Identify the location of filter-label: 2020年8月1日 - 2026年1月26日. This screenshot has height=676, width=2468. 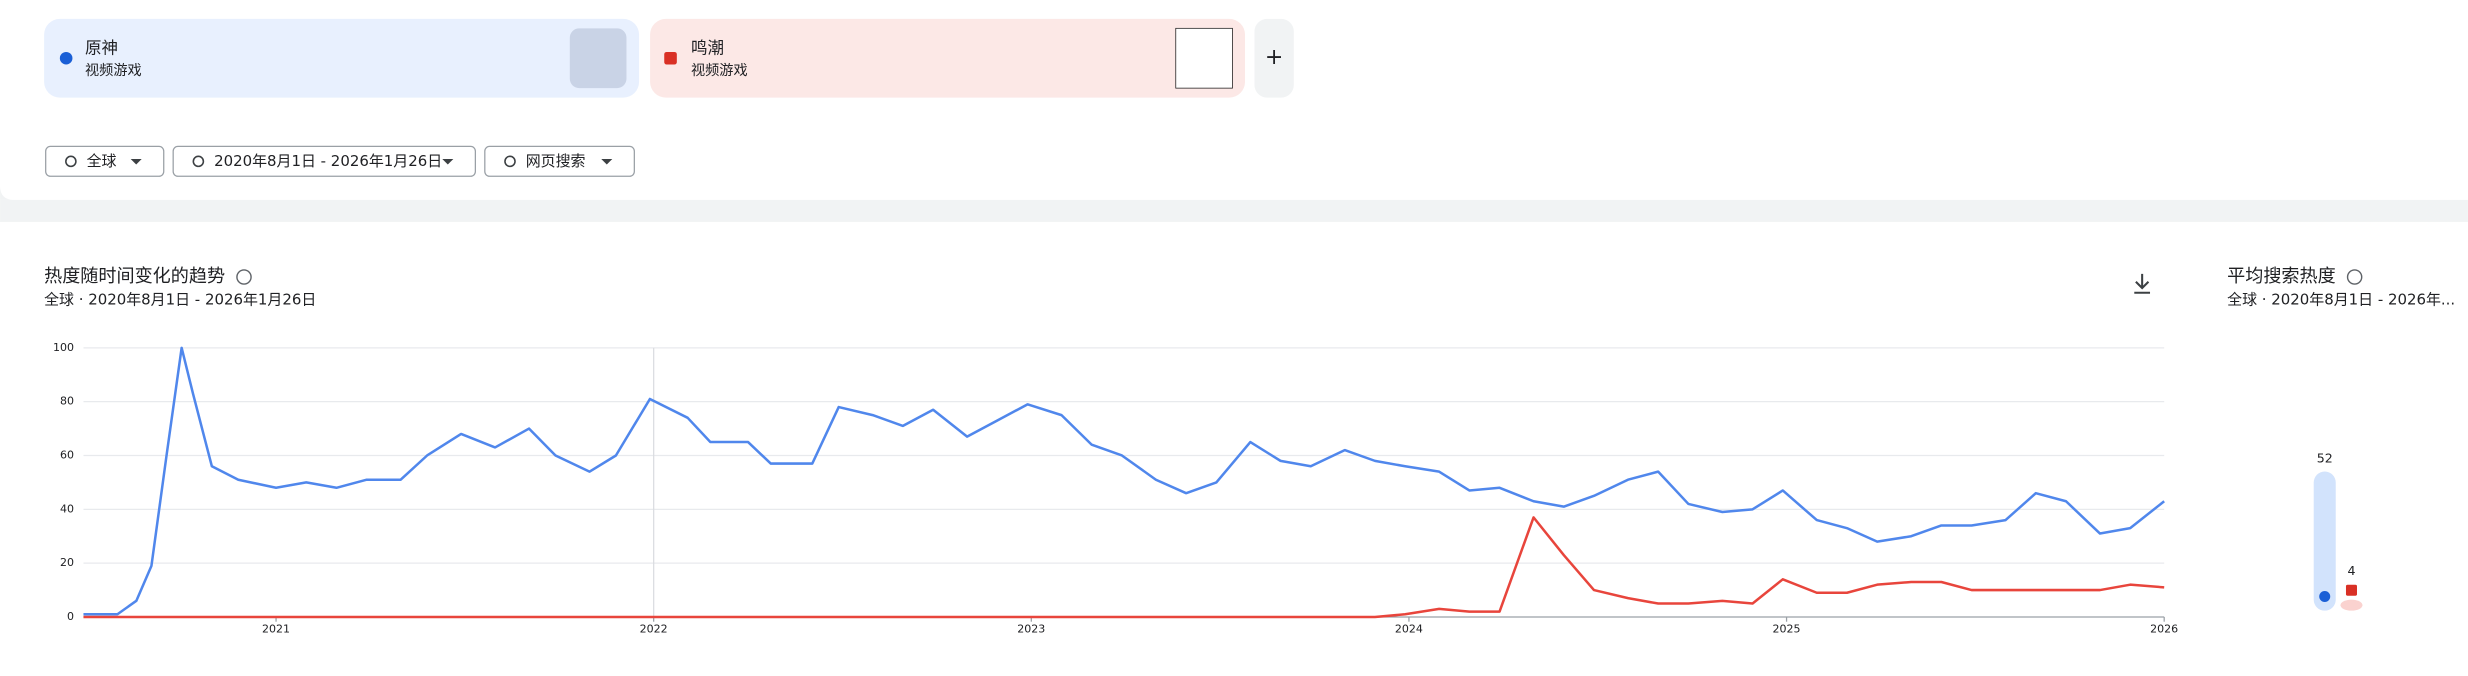
(328, 161).